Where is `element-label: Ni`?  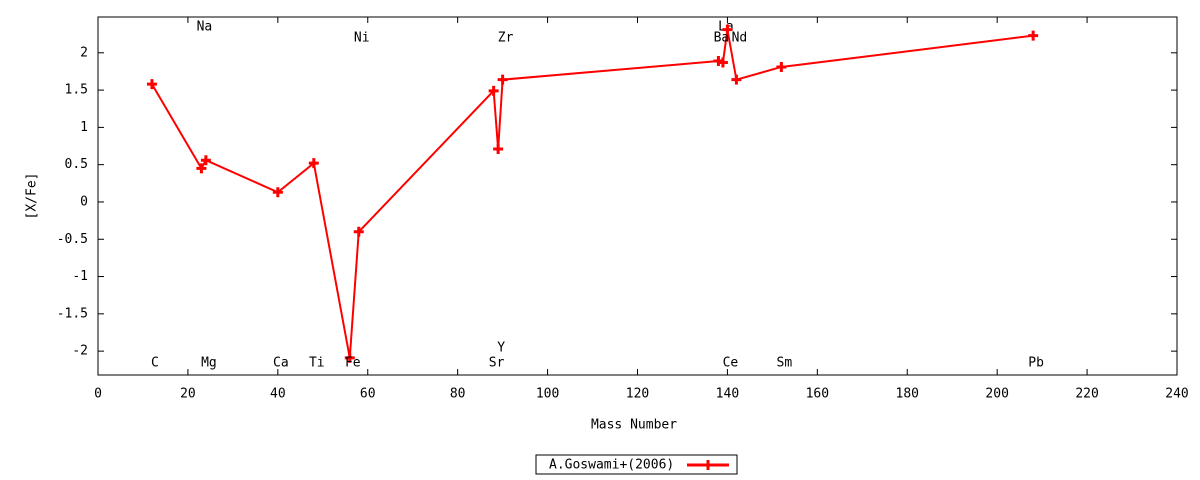
element-label: Ni is located at coordinates (362, 38).